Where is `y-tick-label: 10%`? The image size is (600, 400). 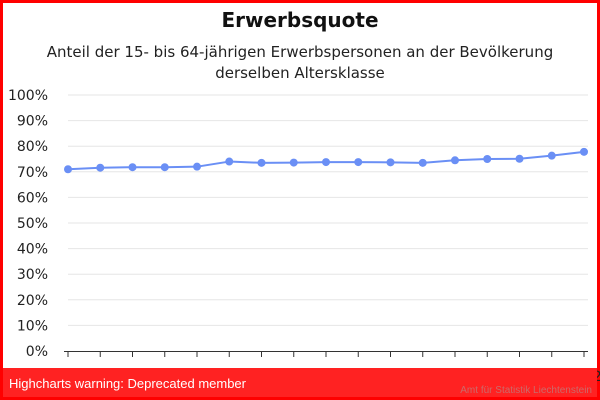
y-tick-label: 10% is located at coordinates (32, 326).